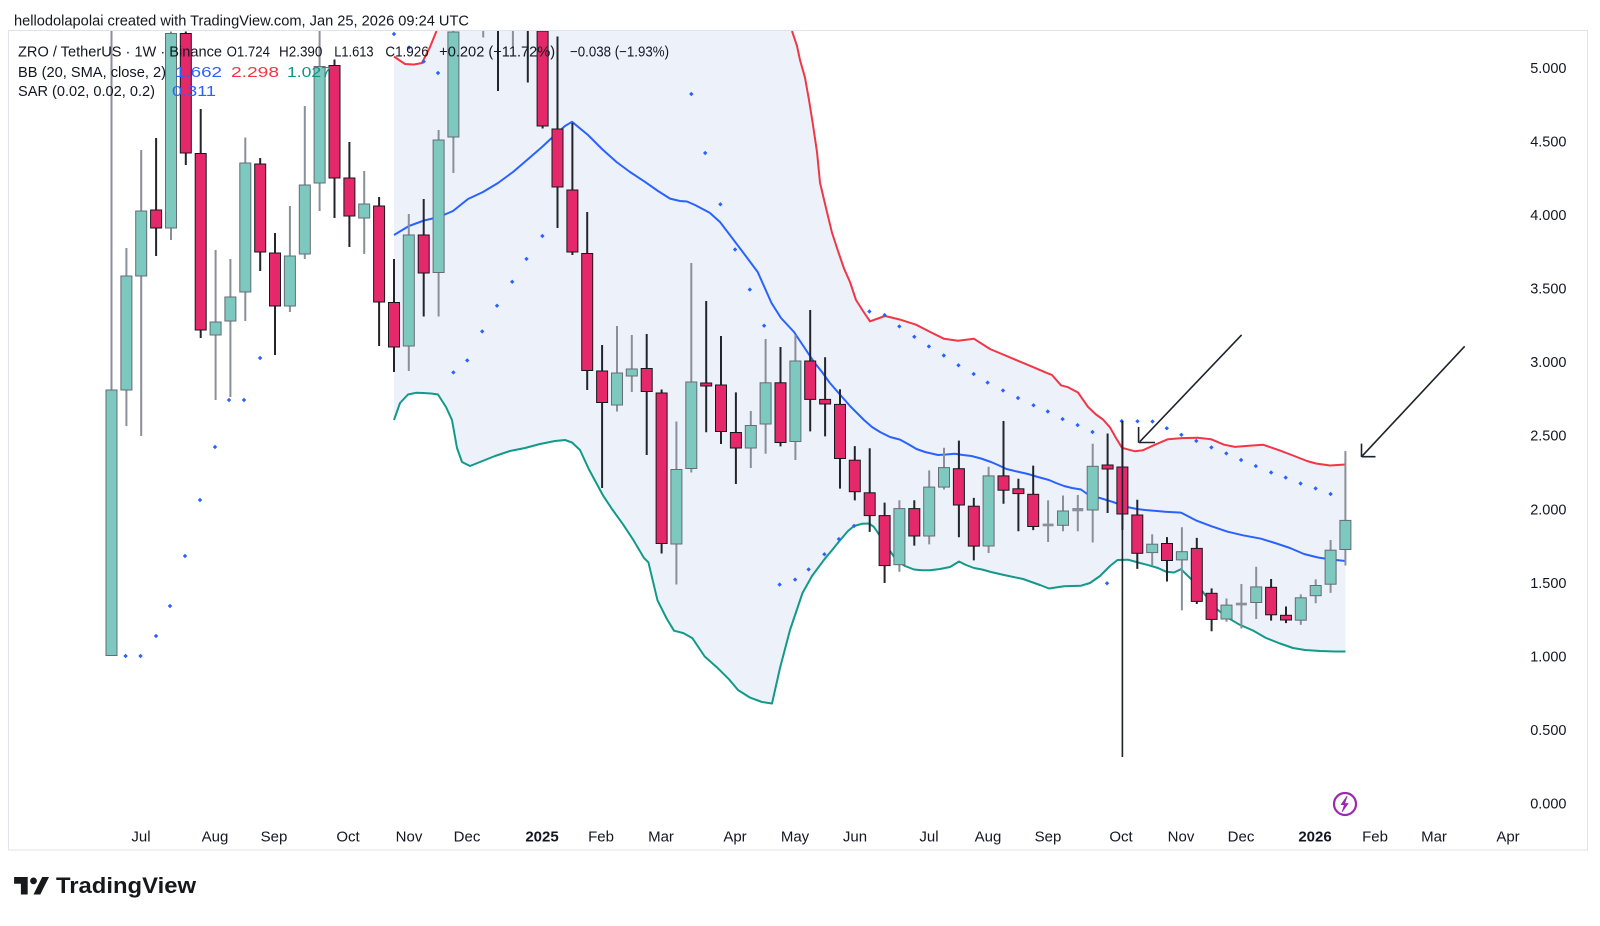 This screenshot has height=926, width=1600. Describe the element at coordinates (1548, 584) in the screenshot. I see `svg-text: 1.500` at that location.